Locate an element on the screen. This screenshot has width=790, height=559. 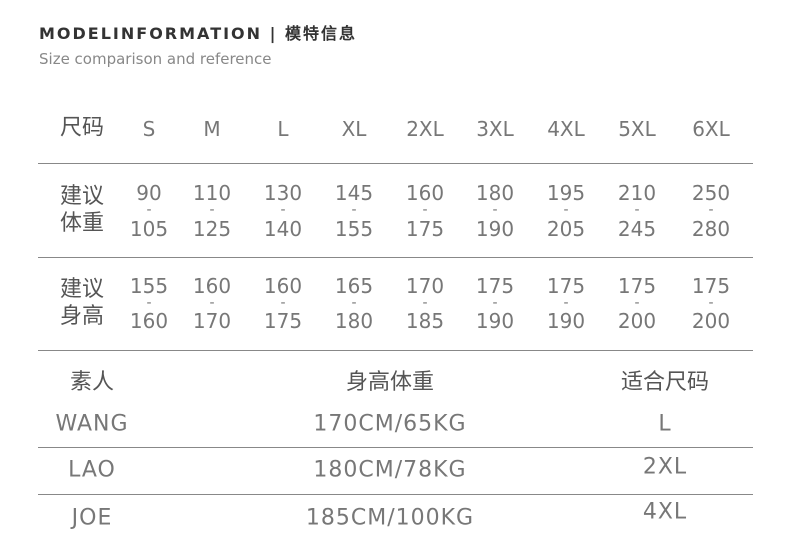
weight-min: 160 is located at coordinates (425, 193).